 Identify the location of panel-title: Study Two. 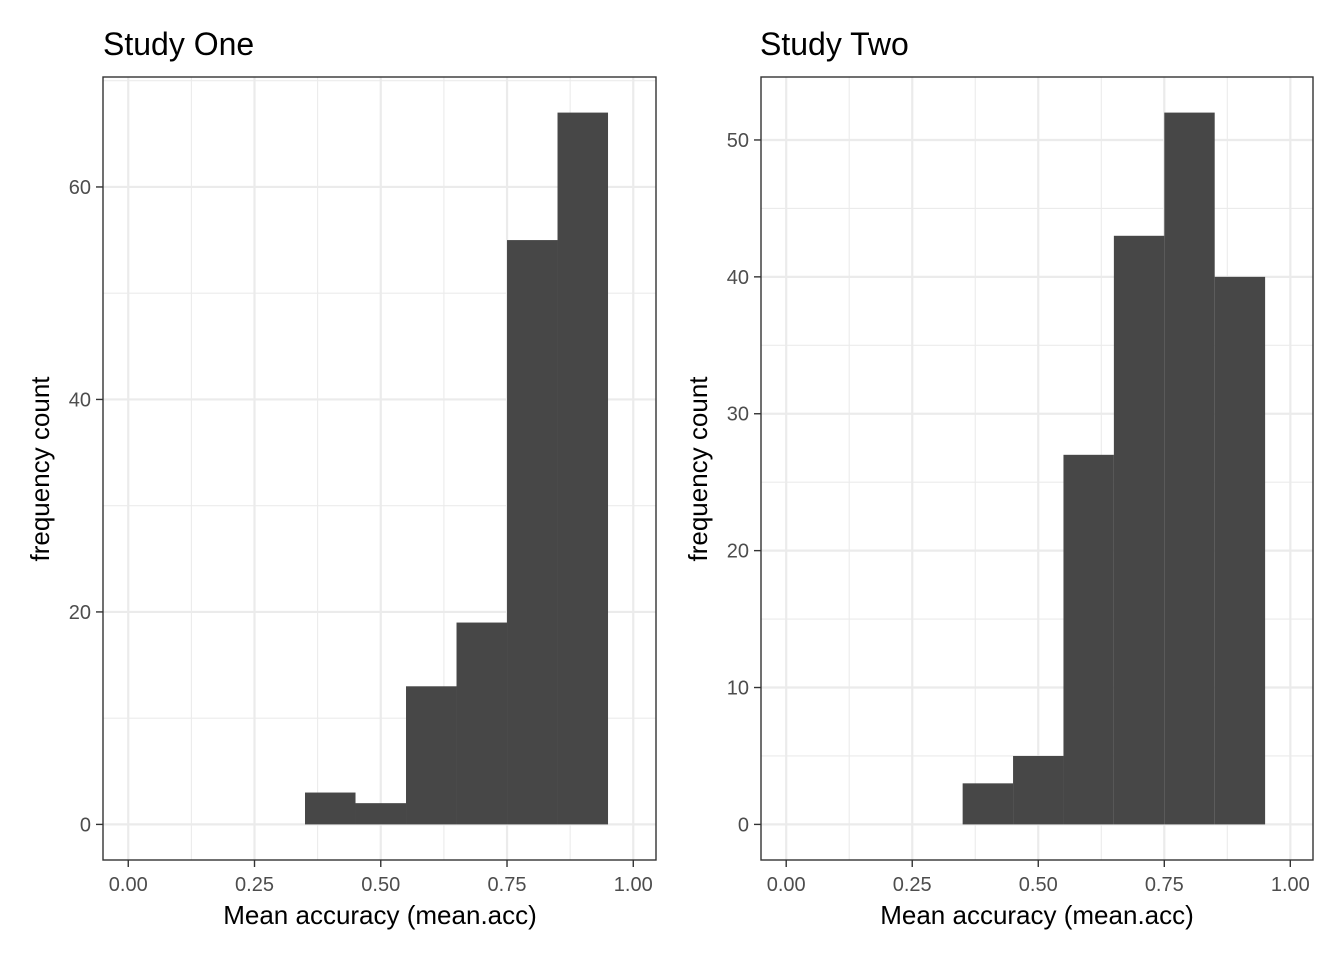
(834, 44).